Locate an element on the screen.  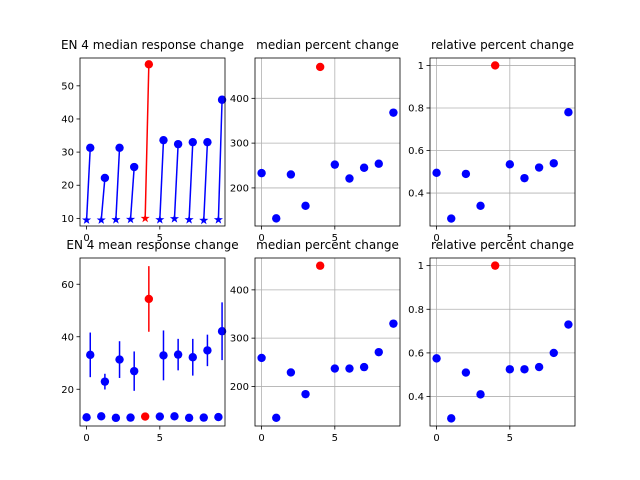
y-tick-label: 40 is located at coordinates (67, 337).